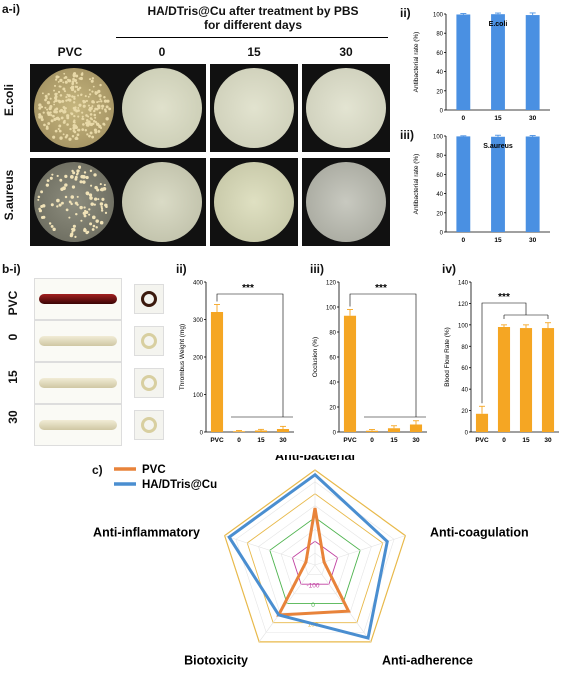 Image resolution: width=567 pixels, height=675 pixels. What do you see at coordinates (154, 470) in the screenshot?
I see `legend-label: PVC` at bounding box center [154, 470].